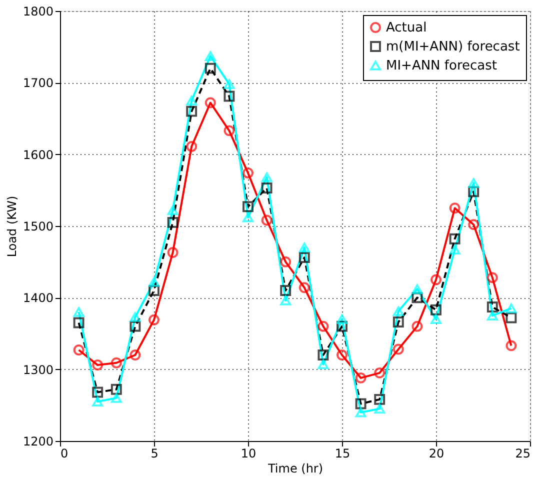 The width and height of the screenshot is (547, 494). Describe the element at coordinates (295, 469) in the screenshot. I see `x-axis-title: Time (hr)` at that location.